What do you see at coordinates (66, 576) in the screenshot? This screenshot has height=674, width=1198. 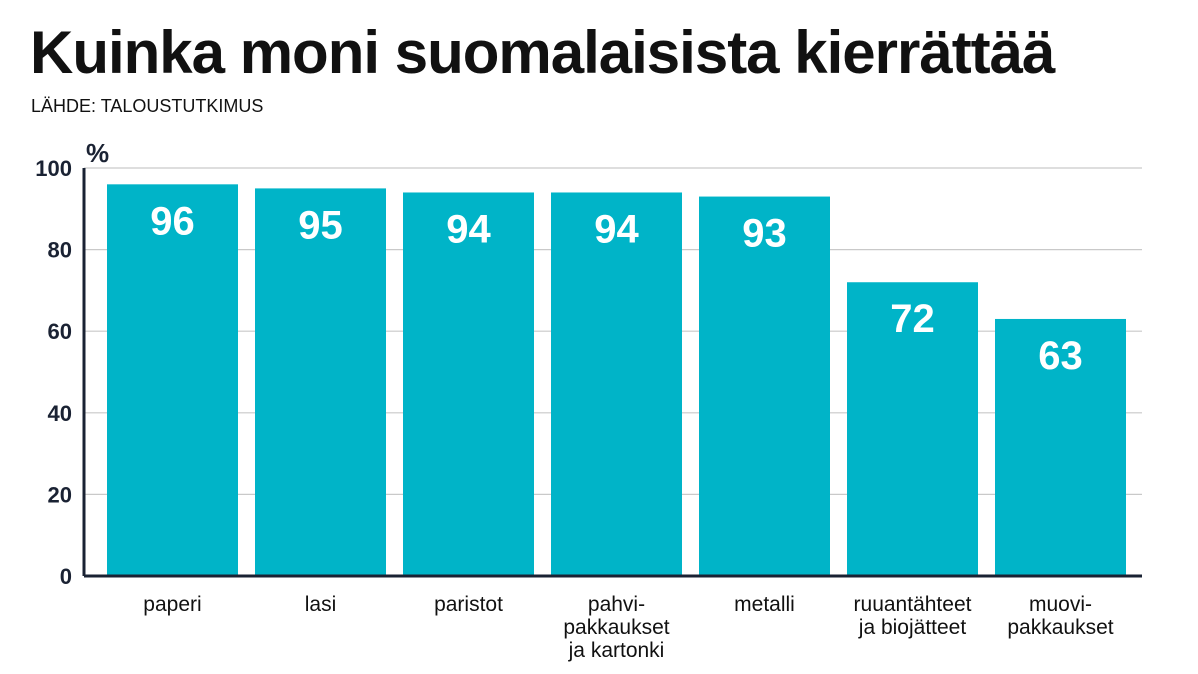 I see `y-tick-label: 0` at bounding box center [66, 576].